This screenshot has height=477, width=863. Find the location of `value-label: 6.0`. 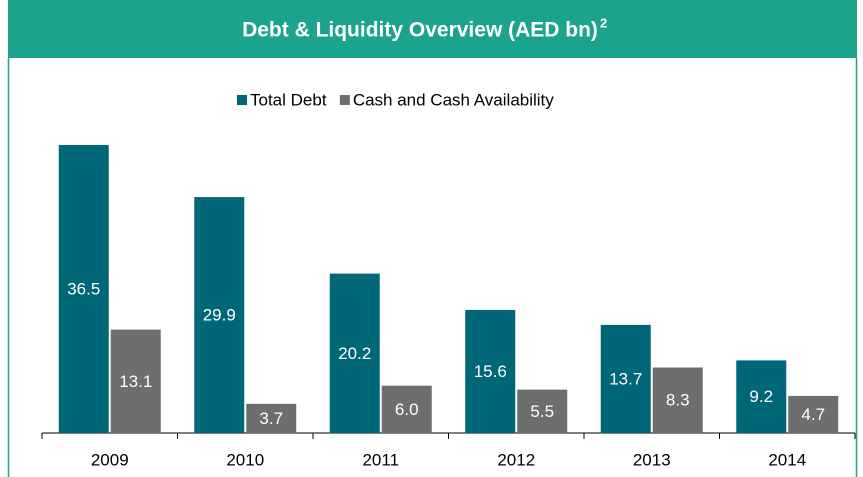

value-label: 6.0 is located at coordinates (407, 409).